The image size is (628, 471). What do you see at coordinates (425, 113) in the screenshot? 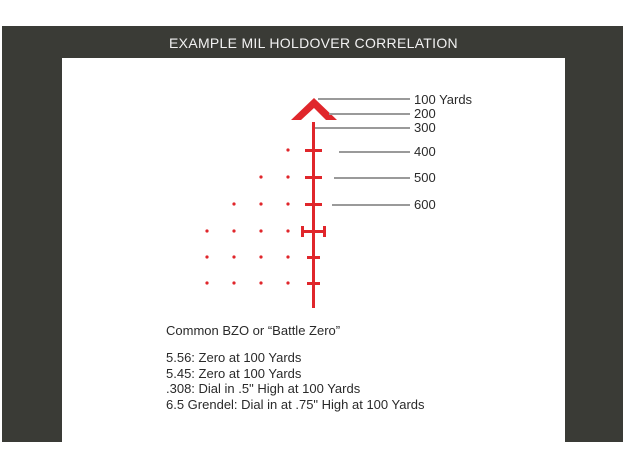
I see `range-label-200: 200` at bounding box center [425, 113].